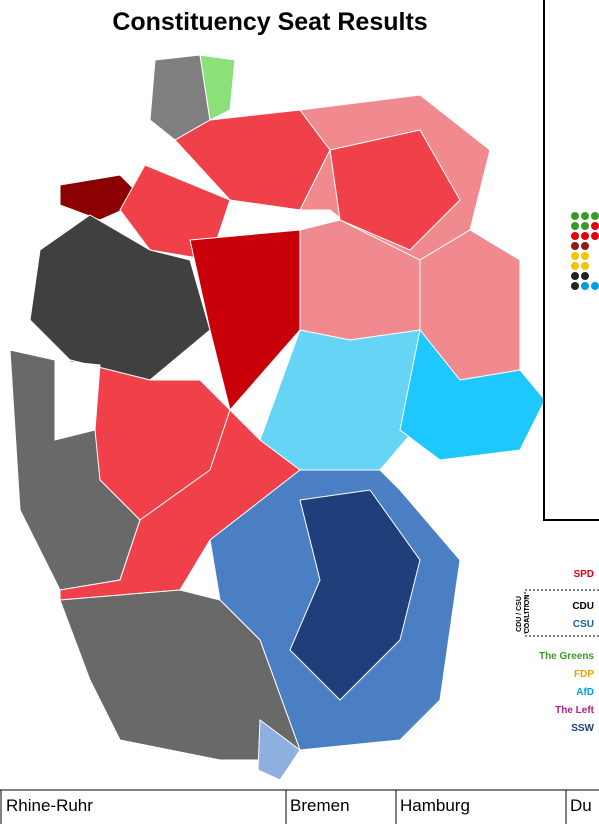 The height and width of the screenshot is (824, 599). I want to click on map-title: Constituency Seat Results, so click(269, 22).